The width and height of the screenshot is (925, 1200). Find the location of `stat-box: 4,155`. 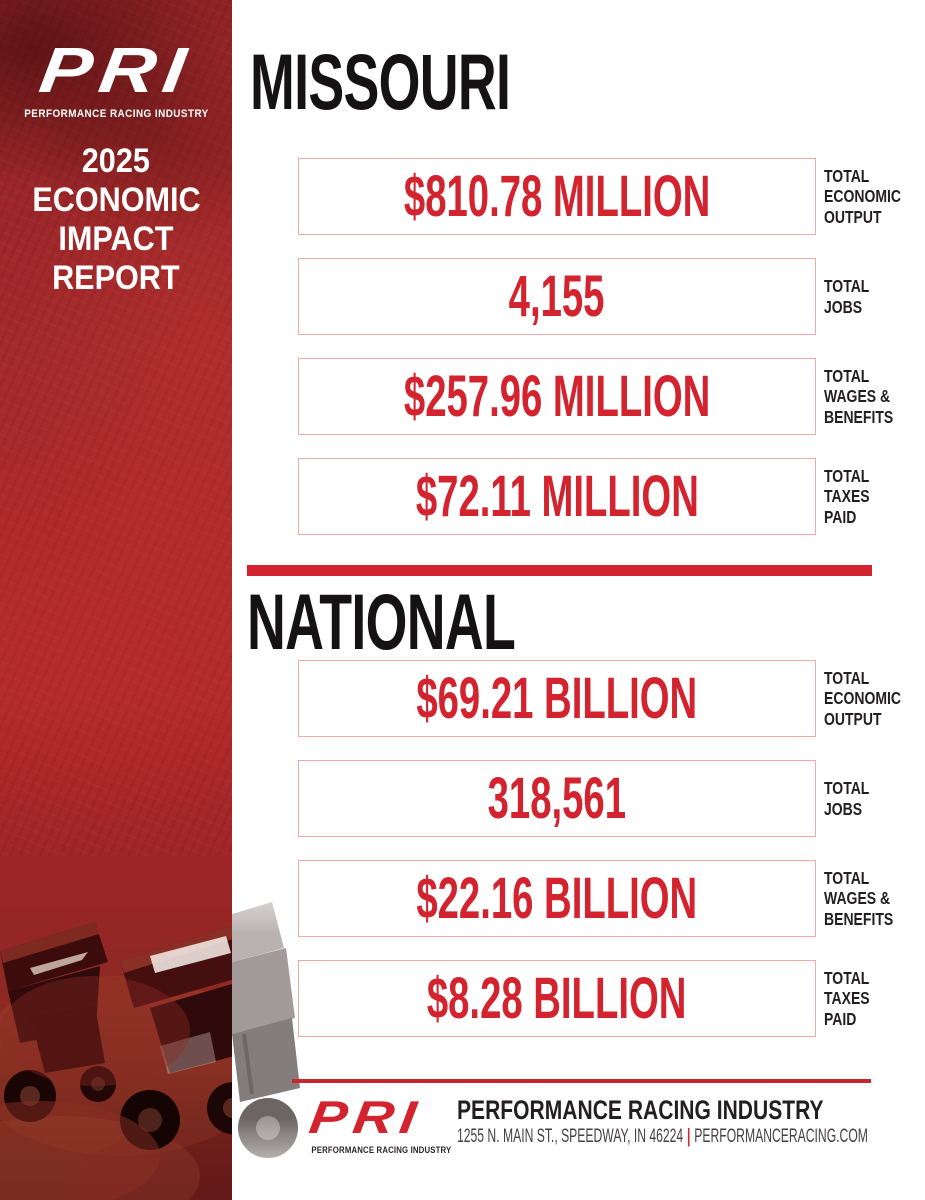

stat-box: 4,155 is located at coordinates (557, 296).